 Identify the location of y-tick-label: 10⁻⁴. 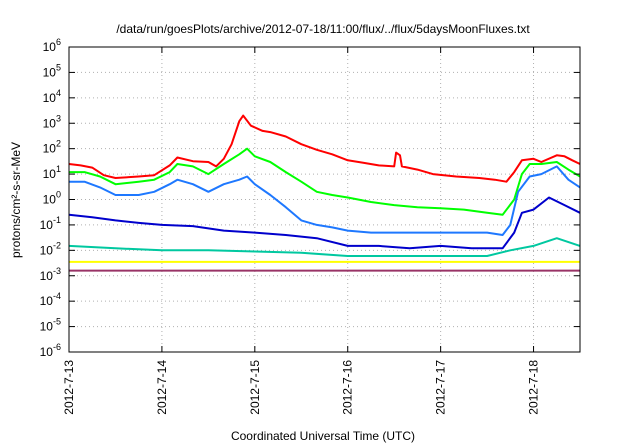
(50, 299).